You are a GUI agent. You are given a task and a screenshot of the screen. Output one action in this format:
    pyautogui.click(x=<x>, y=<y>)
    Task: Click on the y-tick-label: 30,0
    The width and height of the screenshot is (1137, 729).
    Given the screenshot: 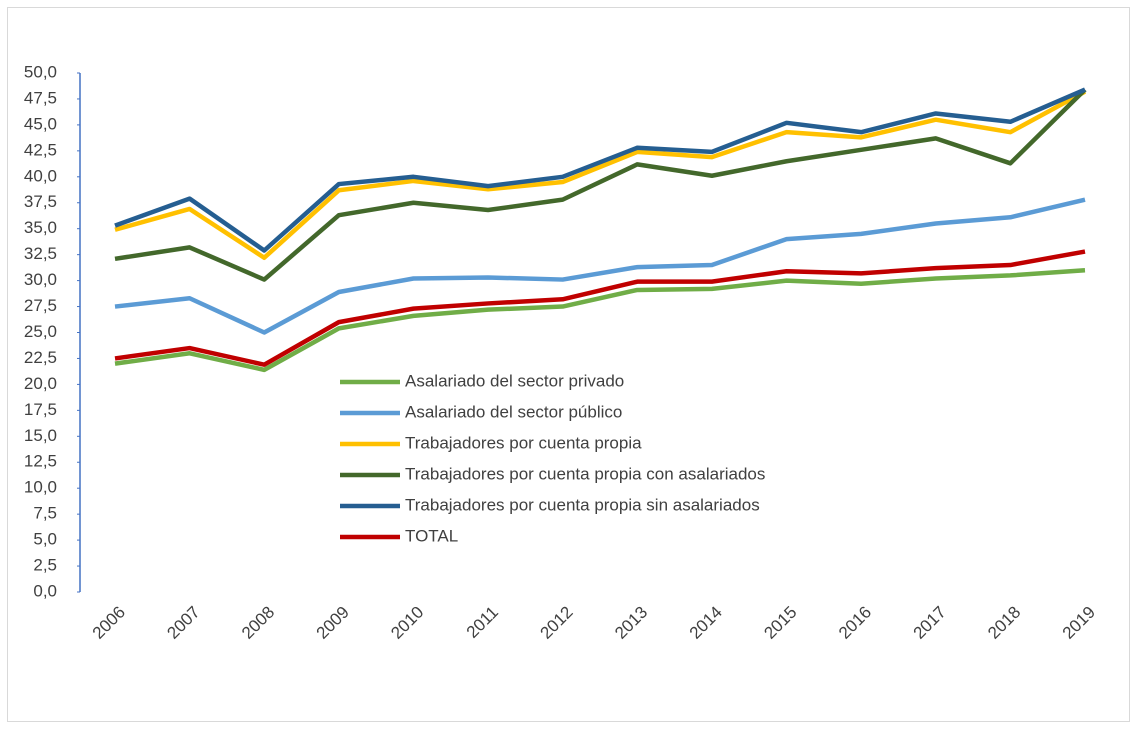 What is the action you would take?
    pyautogui.click(x=40, y=279)
    